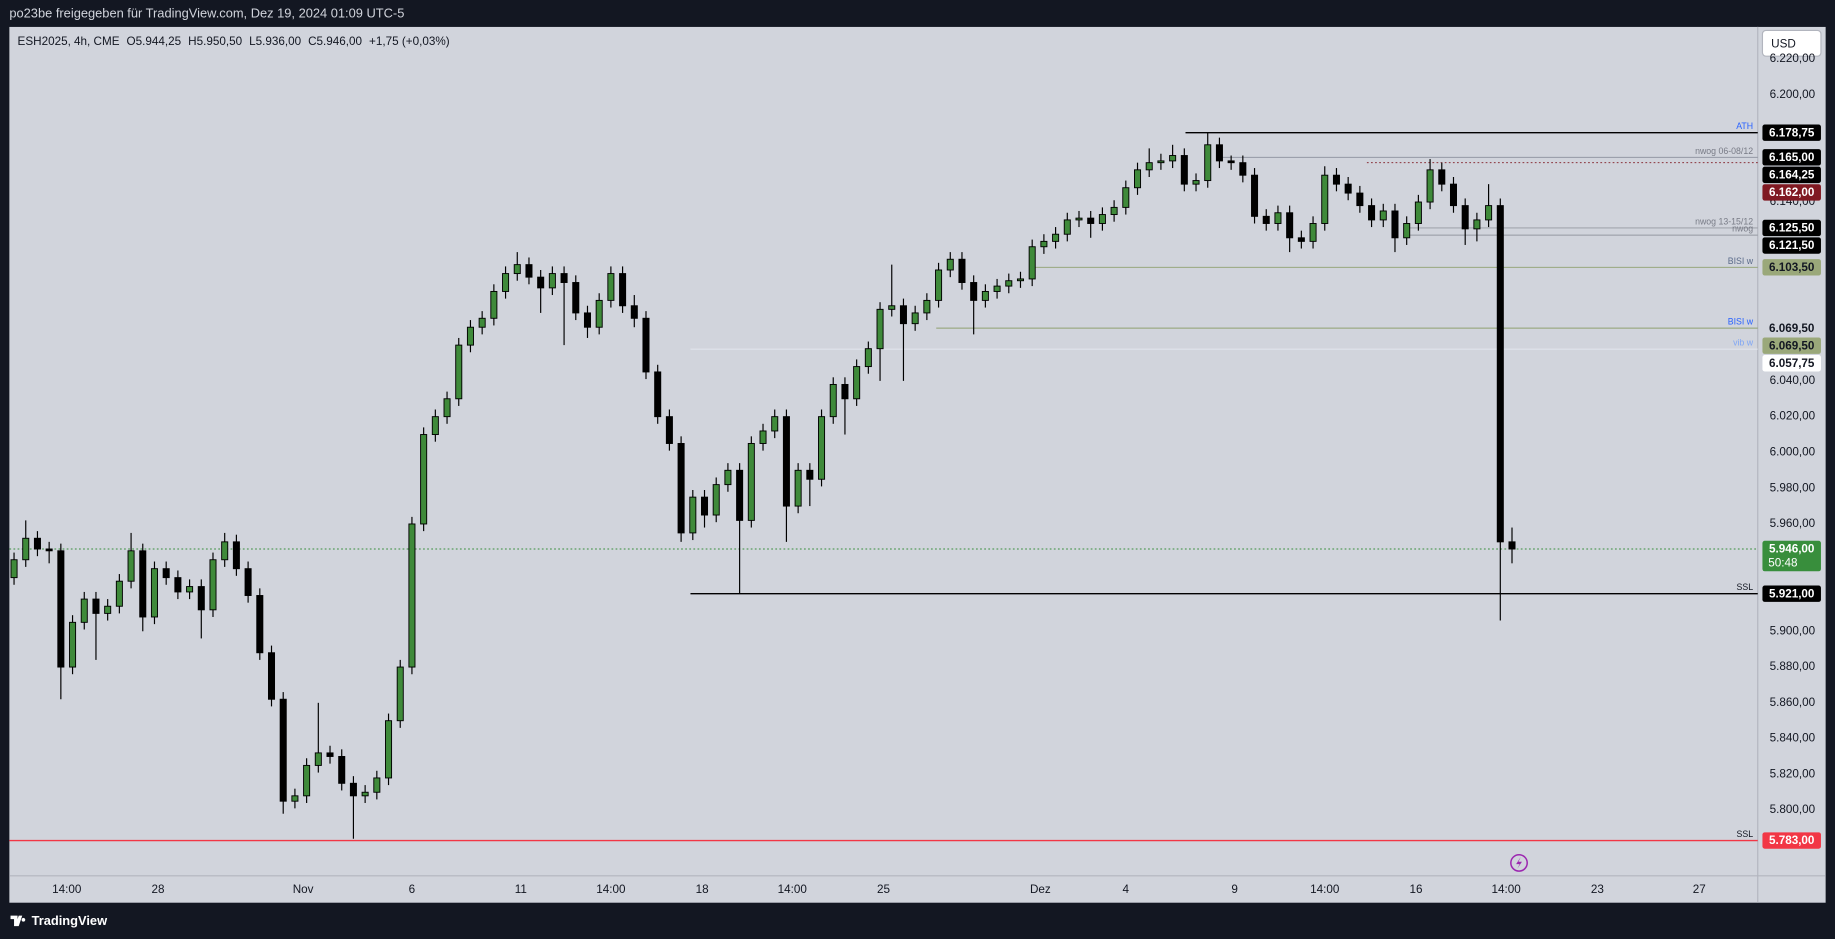  What do you see at coordinates (1699, 889) in the screenshot?
I see `x-tick-label: 27` at bounding box center [1699, 889].